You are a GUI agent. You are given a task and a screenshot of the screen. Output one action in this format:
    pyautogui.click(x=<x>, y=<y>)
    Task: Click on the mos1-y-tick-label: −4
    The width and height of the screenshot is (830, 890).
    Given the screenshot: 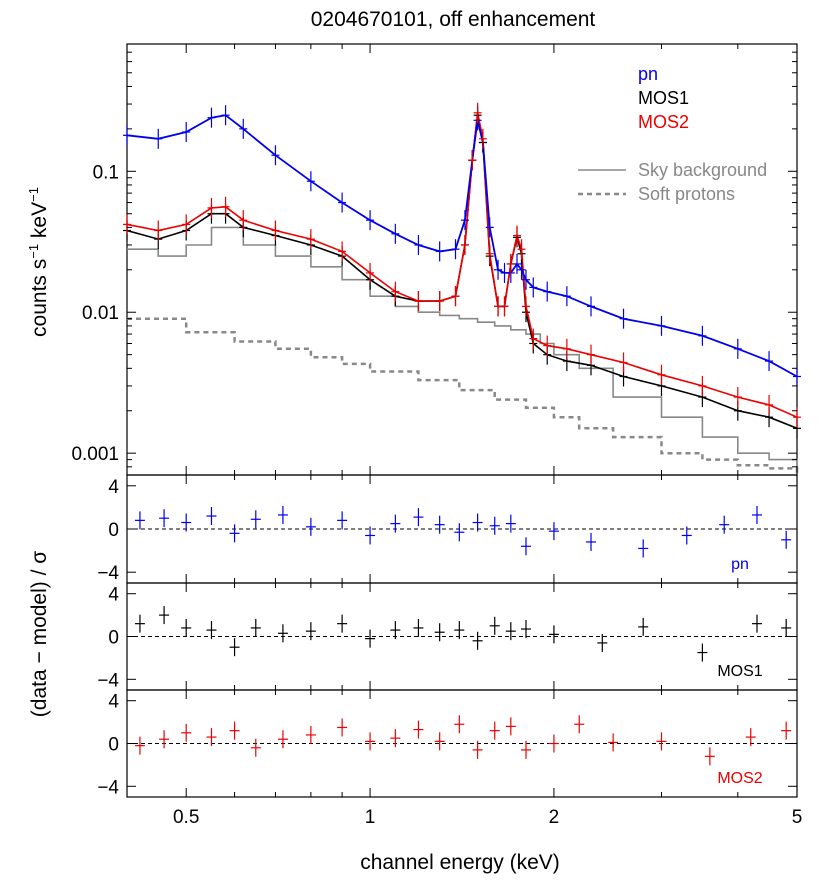 What is the action you would take?
    pyautogui.click(x=108, y=680)
    